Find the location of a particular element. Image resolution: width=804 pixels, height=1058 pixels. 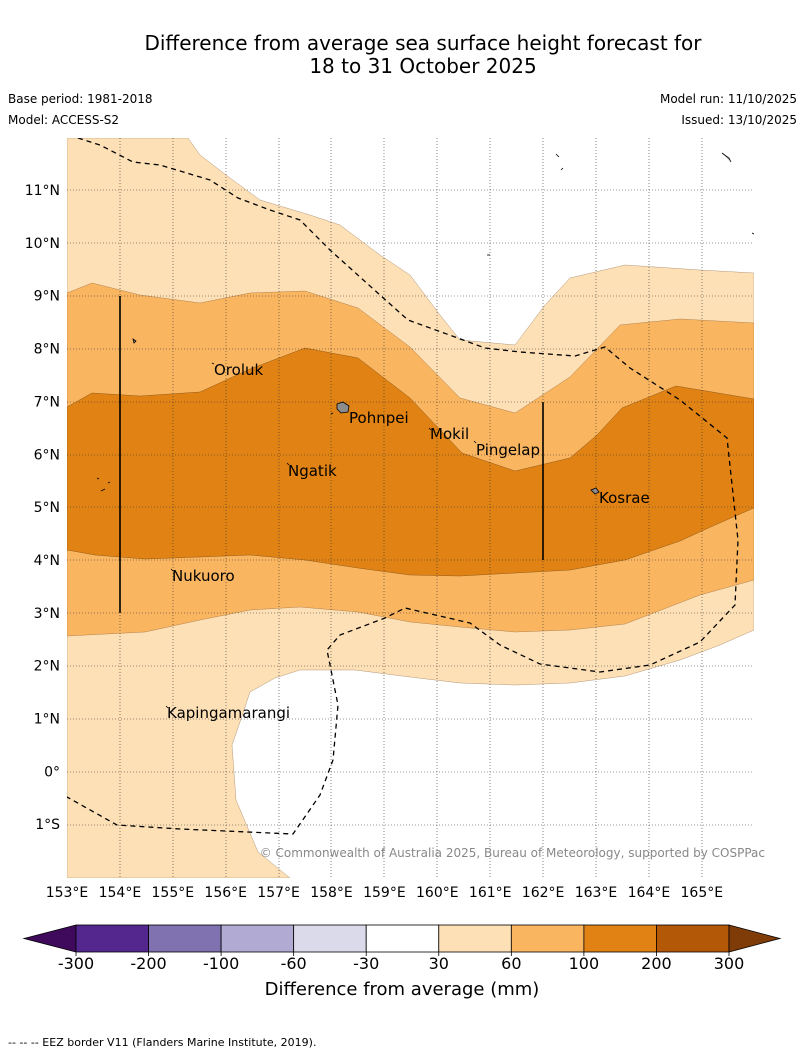

colorbar-tick-label: -30 is located at coordinates (366, 963).